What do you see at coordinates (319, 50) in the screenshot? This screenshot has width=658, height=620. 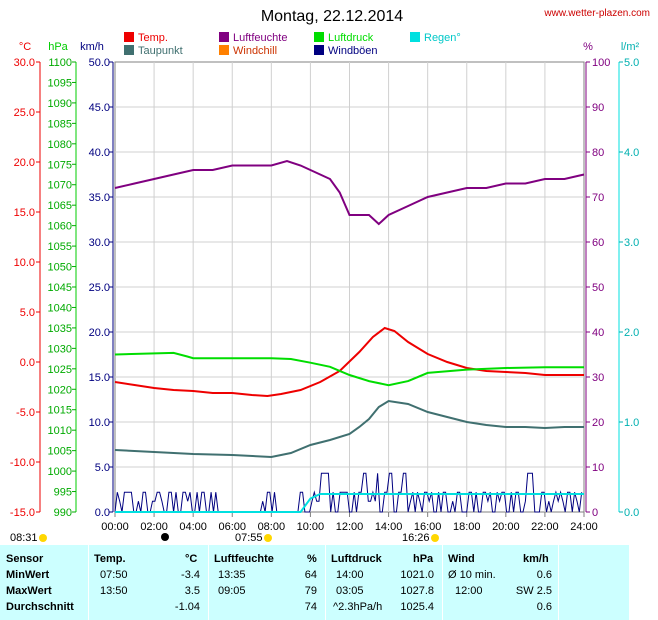 I see `legend-swatch-gusts` at bounding box center [319, 50].